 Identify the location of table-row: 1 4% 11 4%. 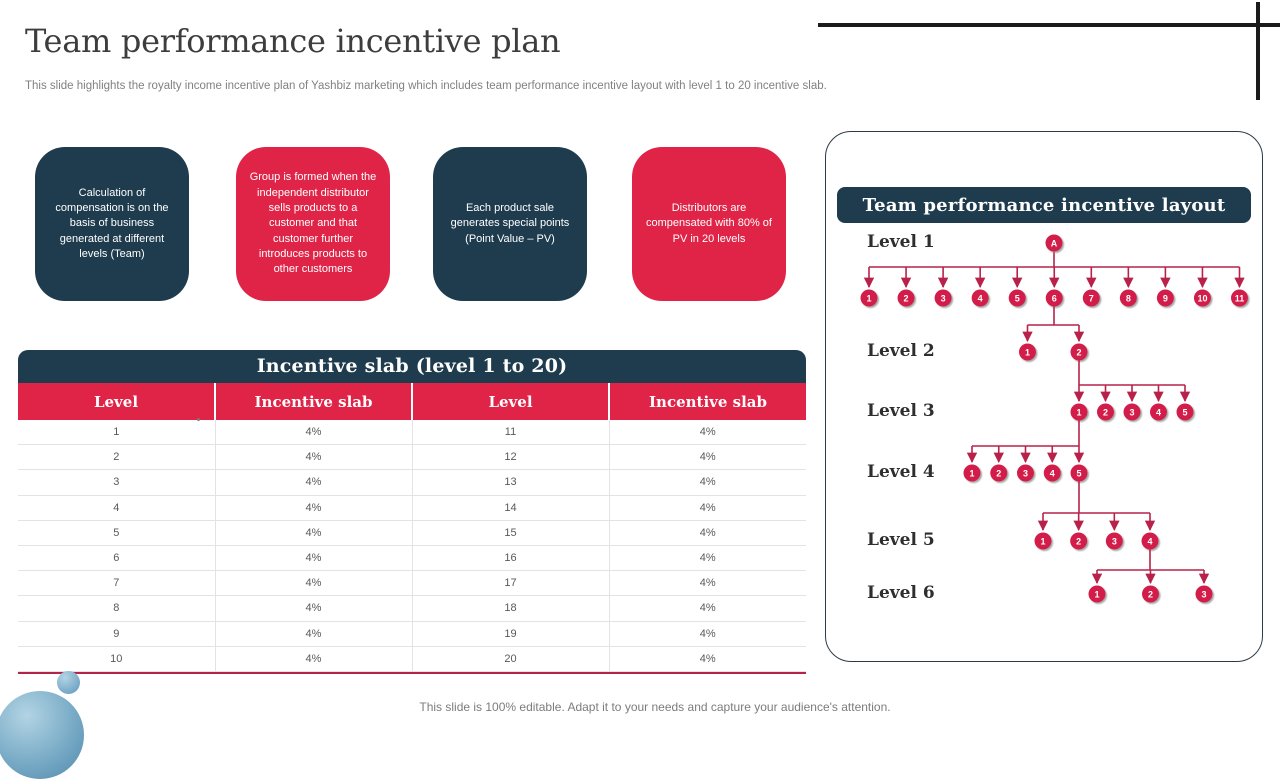
(412, 433).